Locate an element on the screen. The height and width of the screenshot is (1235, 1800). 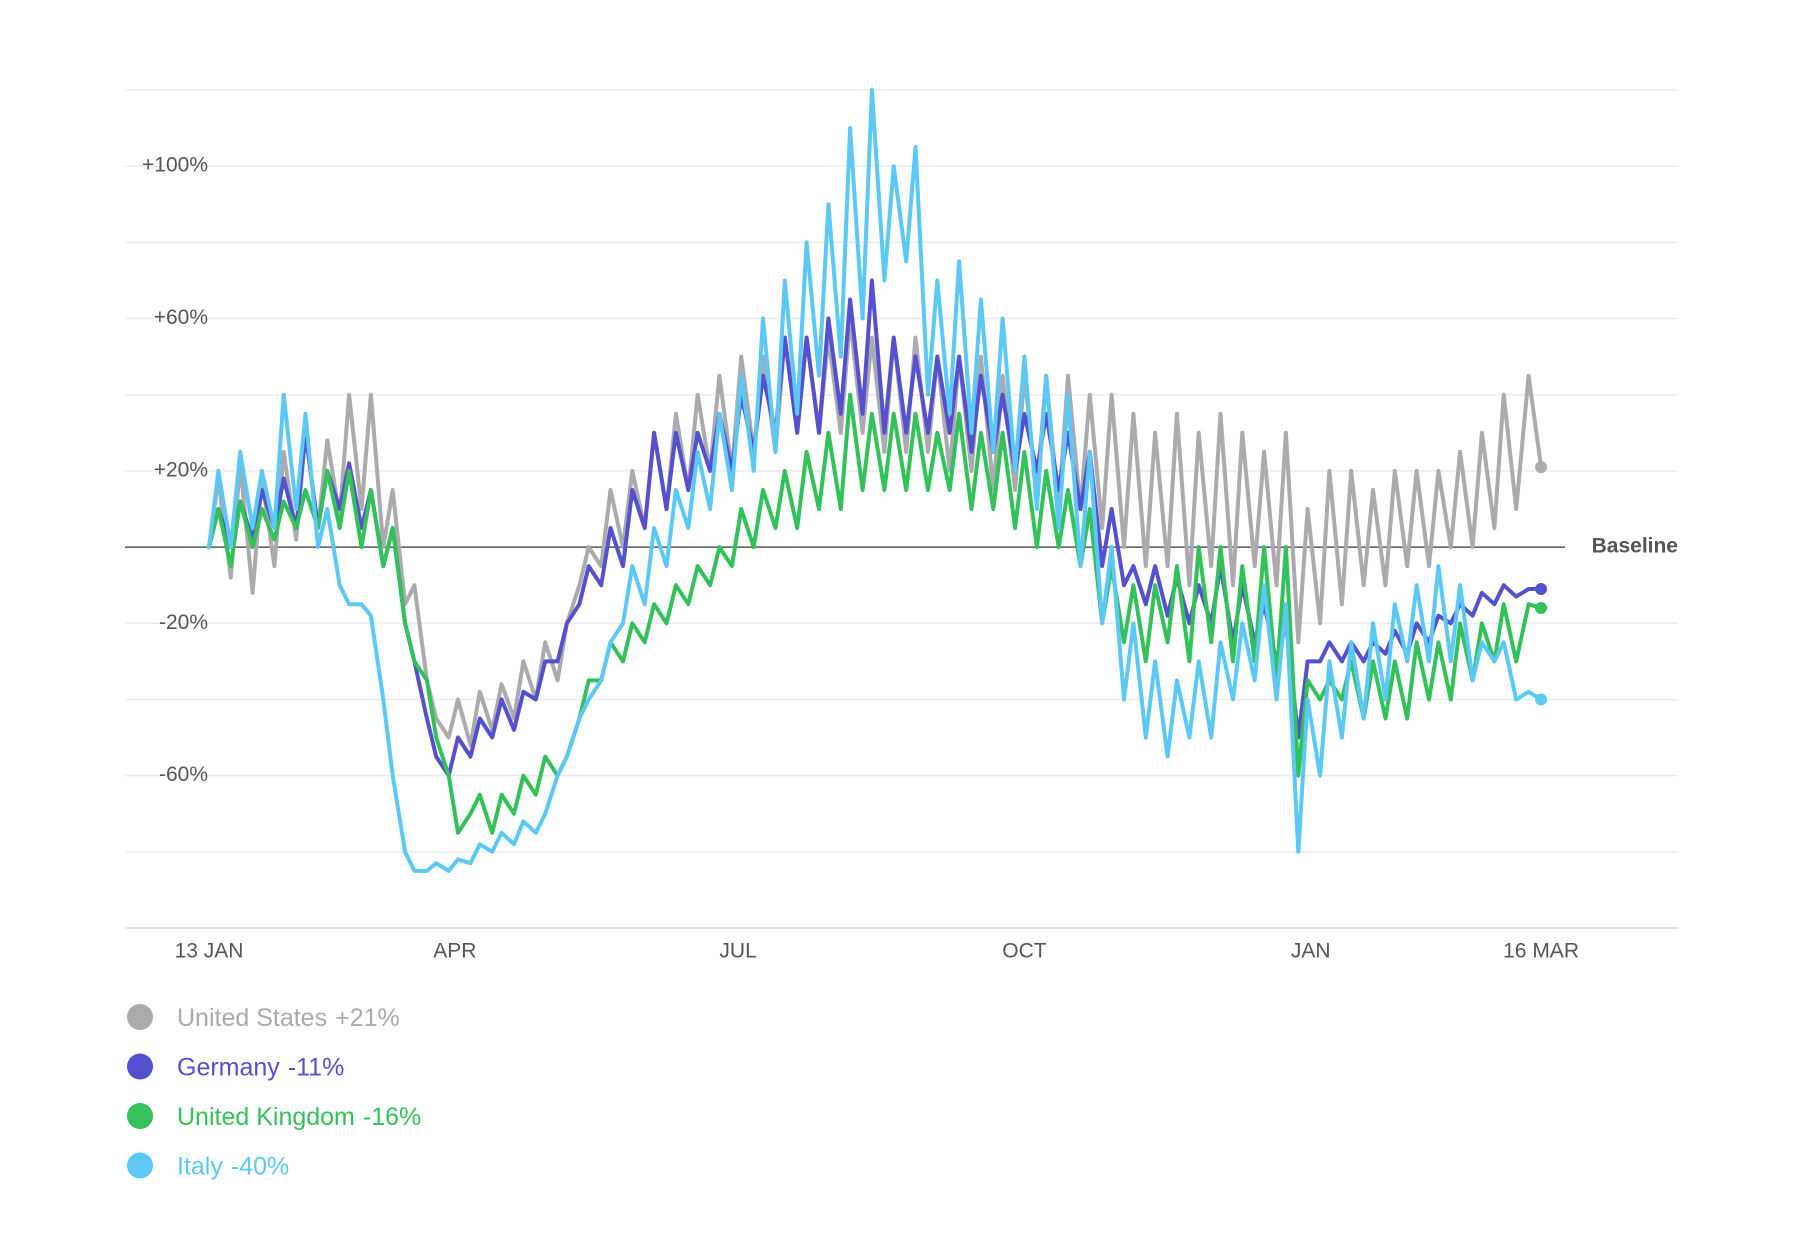
x-tick-label: OCT is located at coordinates (1024, 951).